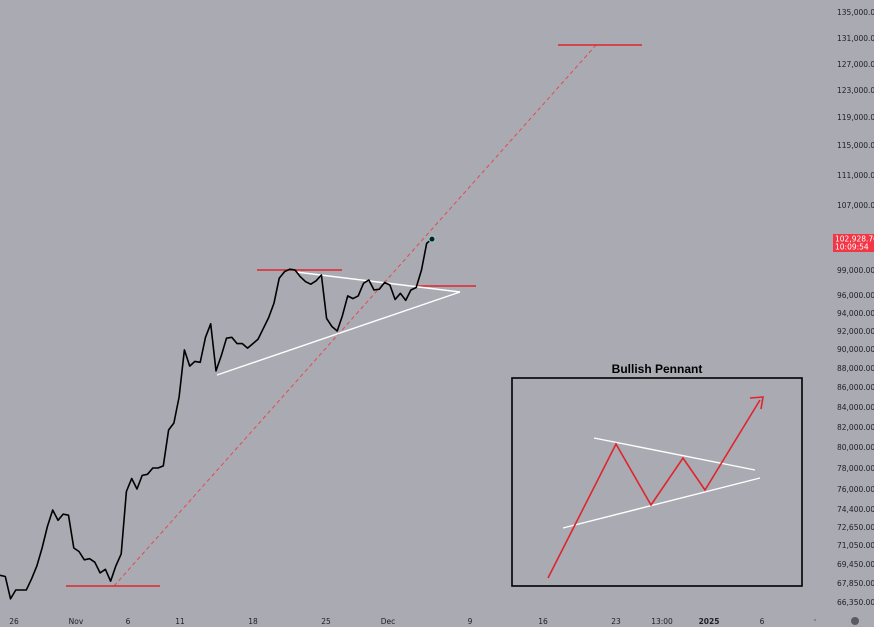 The image size is (874, 627). Describe the element at coordinates (855, 489) in the screenshot. I see `y-tick-label: 76,000.00` at that location.